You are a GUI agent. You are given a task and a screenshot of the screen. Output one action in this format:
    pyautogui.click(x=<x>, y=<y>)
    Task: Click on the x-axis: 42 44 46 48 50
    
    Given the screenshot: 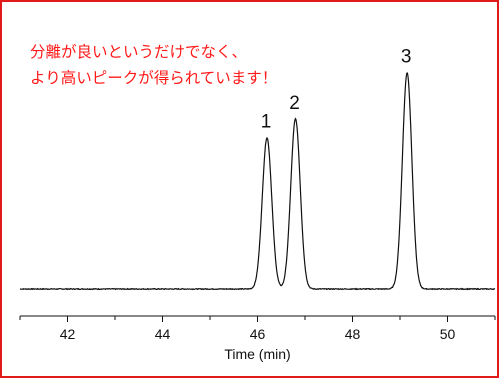 What is the action you would take?
    pyautogui.click(x=257, y=328)
    